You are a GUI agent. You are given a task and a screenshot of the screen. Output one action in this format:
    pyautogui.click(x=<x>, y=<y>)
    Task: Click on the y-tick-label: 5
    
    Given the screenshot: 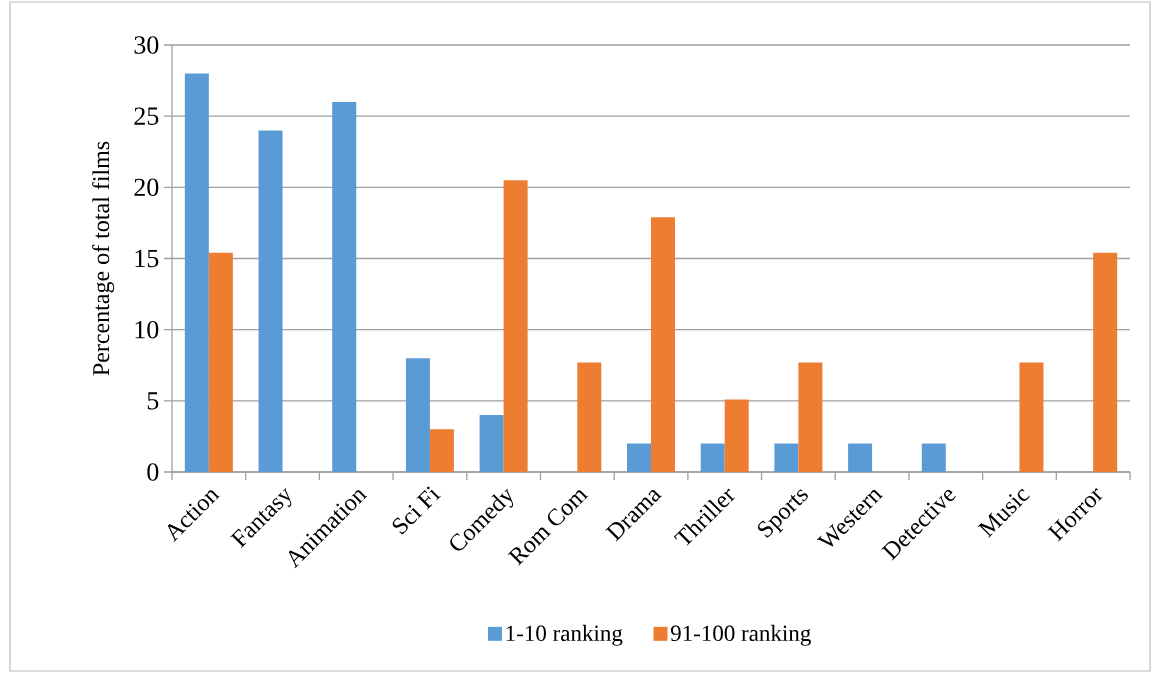 What is the action you would take?
    pyautogui.click(x=153, y=401)
    